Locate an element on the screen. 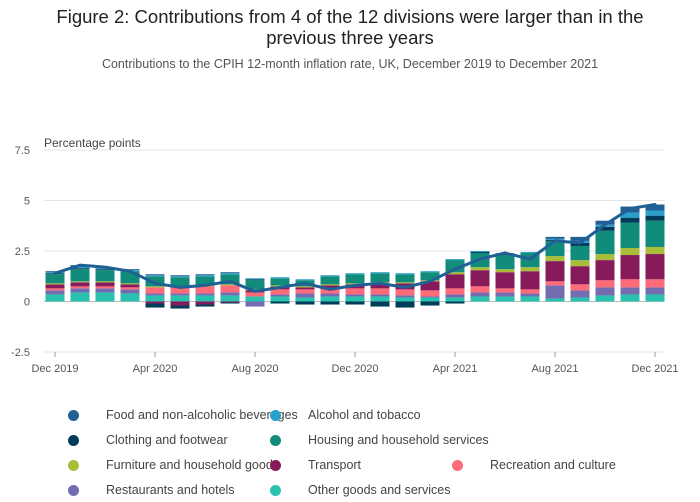  y-tick-label: 0 is located at coordinates (27, 303).